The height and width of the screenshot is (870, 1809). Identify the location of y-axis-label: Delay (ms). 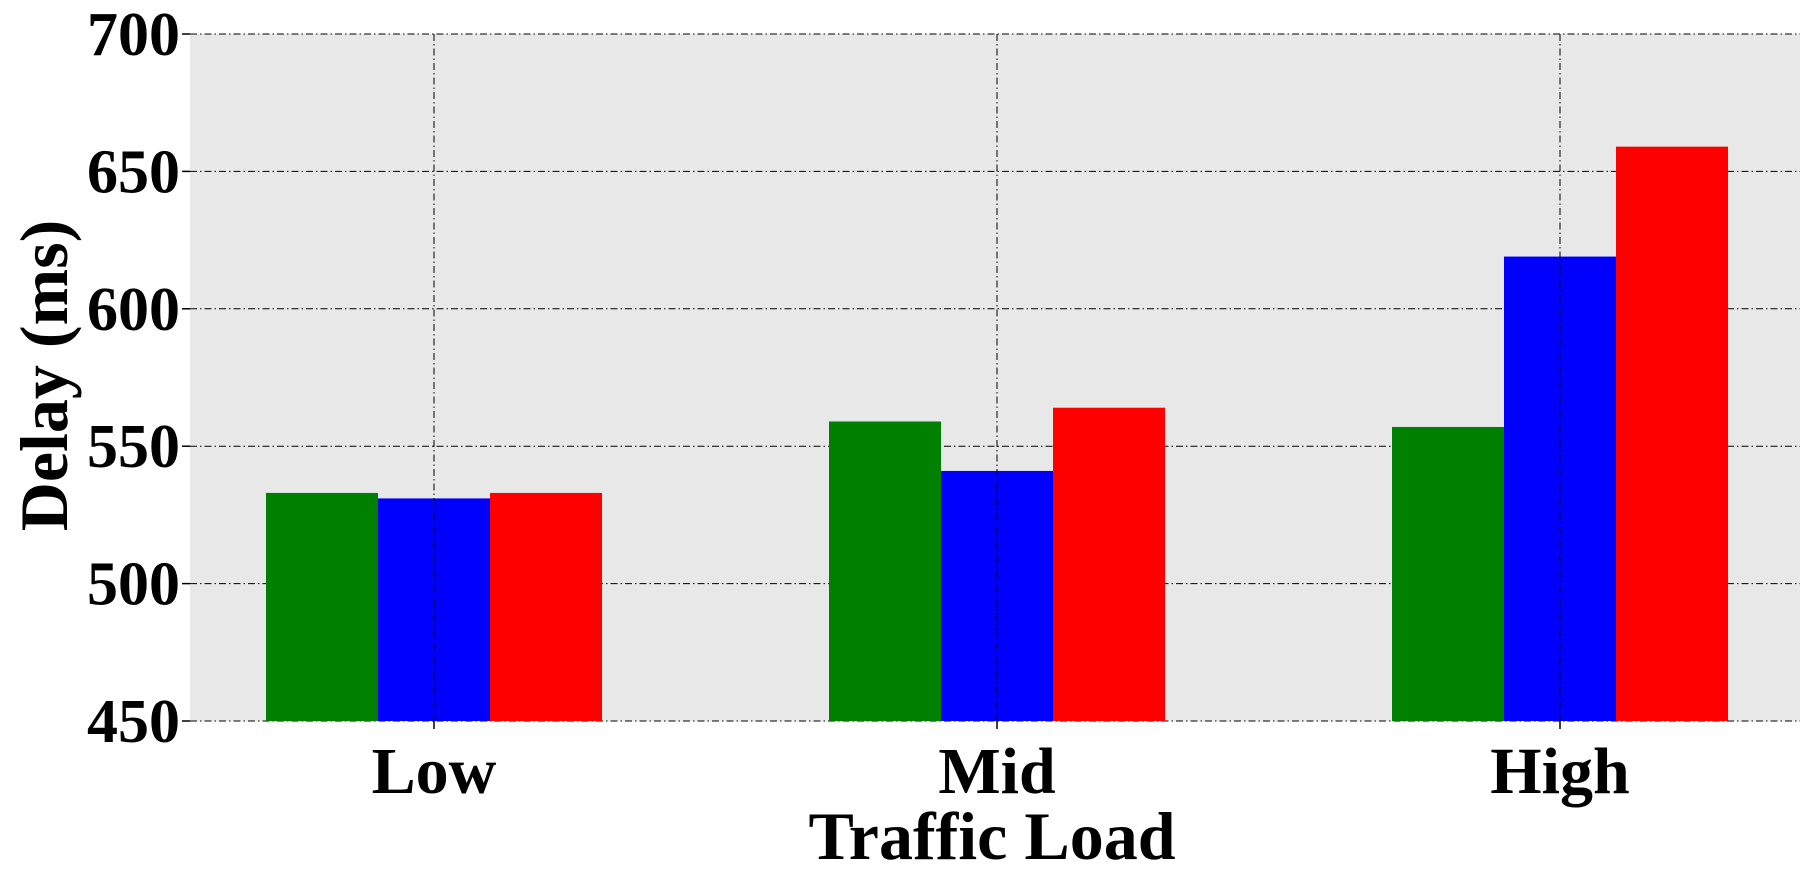
(44, 376).